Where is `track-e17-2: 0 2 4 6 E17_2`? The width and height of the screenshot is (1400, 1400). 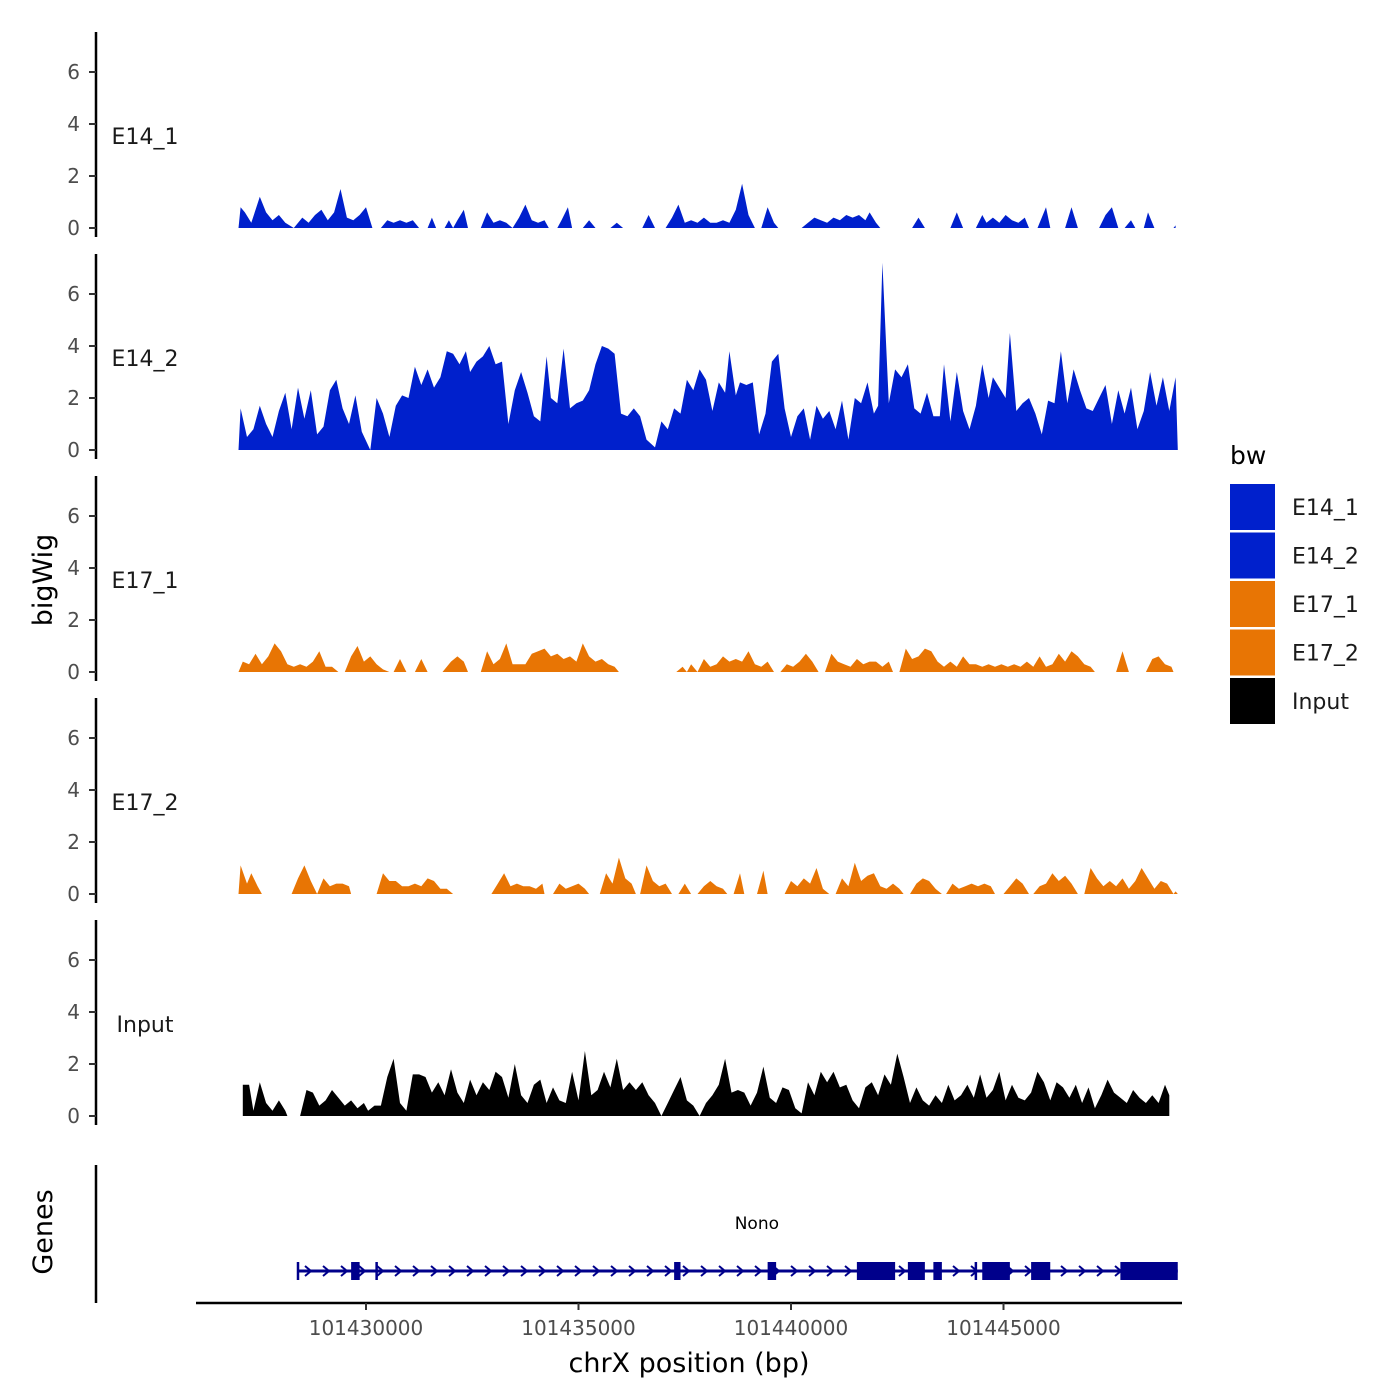 track-e17-2: 0 2 4 6 E17_2 is located at coordinates (622, 802).